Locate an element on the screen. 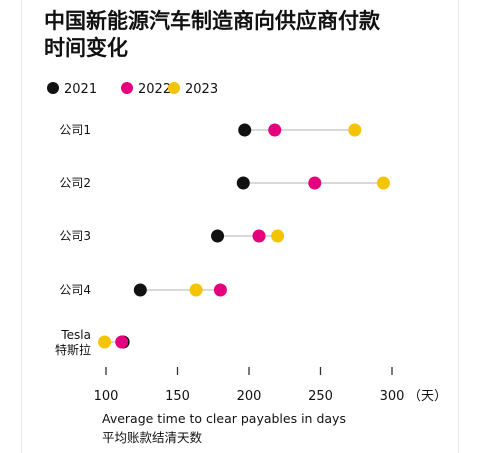  x-tick-label: 200 is located at coordinates (249, 396).